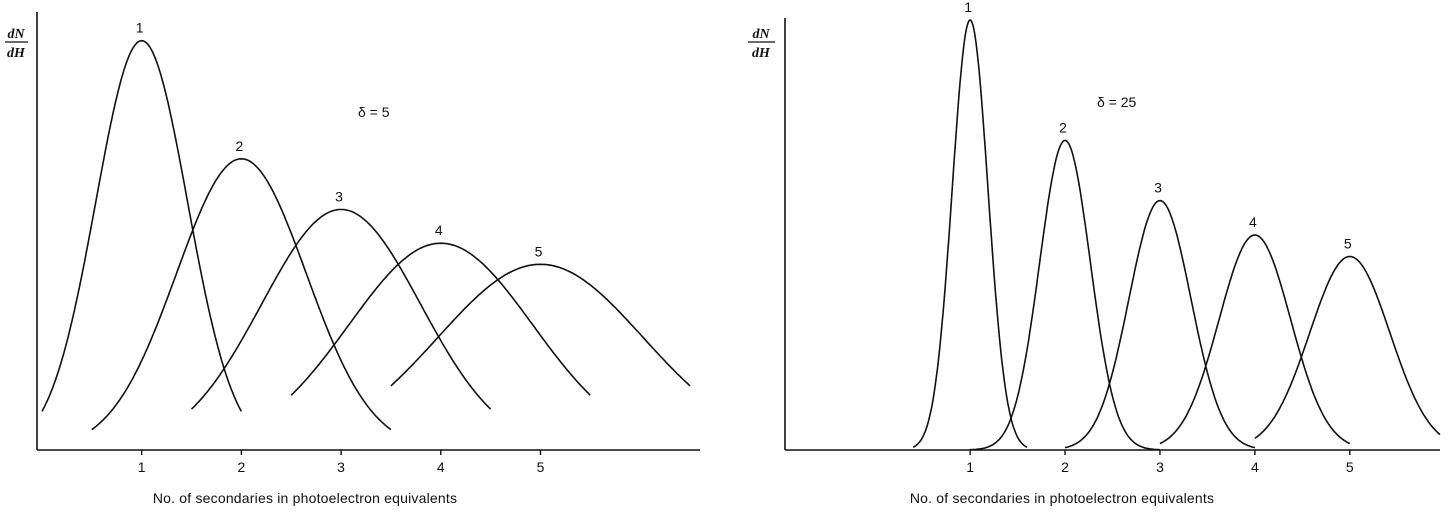 Image resolution: width=1452 pixels, height=518 pixels. I want to click on delta-annotation: δ = 25, so click(1117, 102).